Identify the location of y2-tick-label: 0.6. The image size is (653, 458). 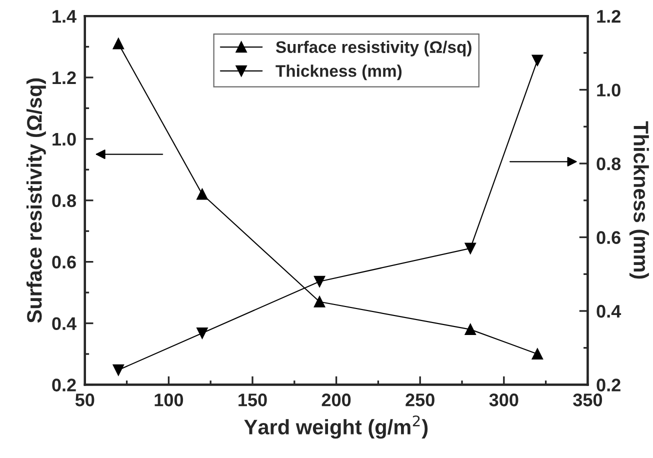
(608, 237).